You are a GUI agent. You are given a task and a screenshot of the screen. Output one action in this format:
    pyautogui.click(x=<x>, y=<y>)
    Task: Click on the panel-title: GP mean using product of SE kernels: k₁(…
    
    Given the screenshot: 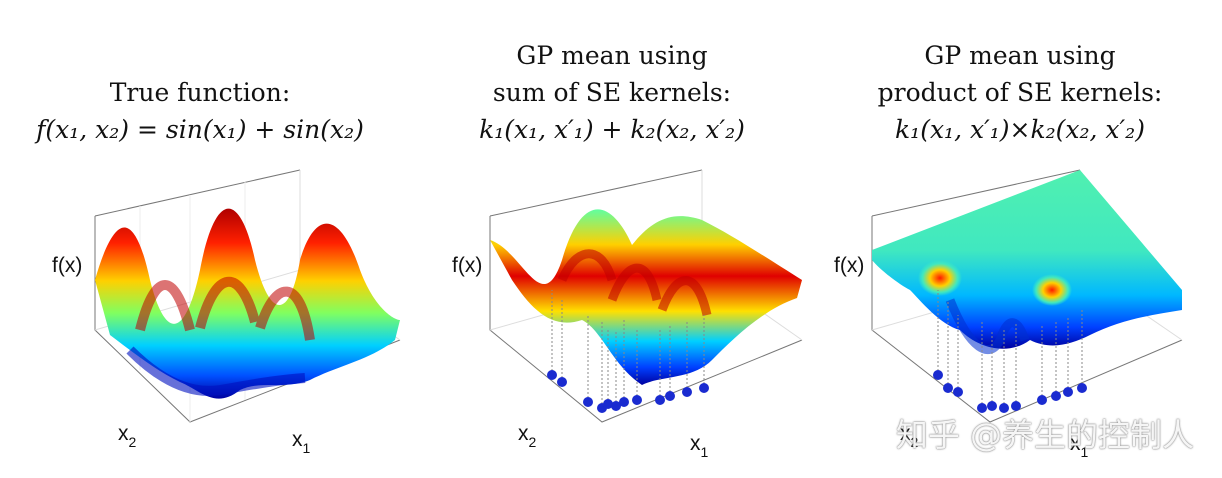 What is the action you would take?
    pyautogui.click(x=1020, y=92)
    